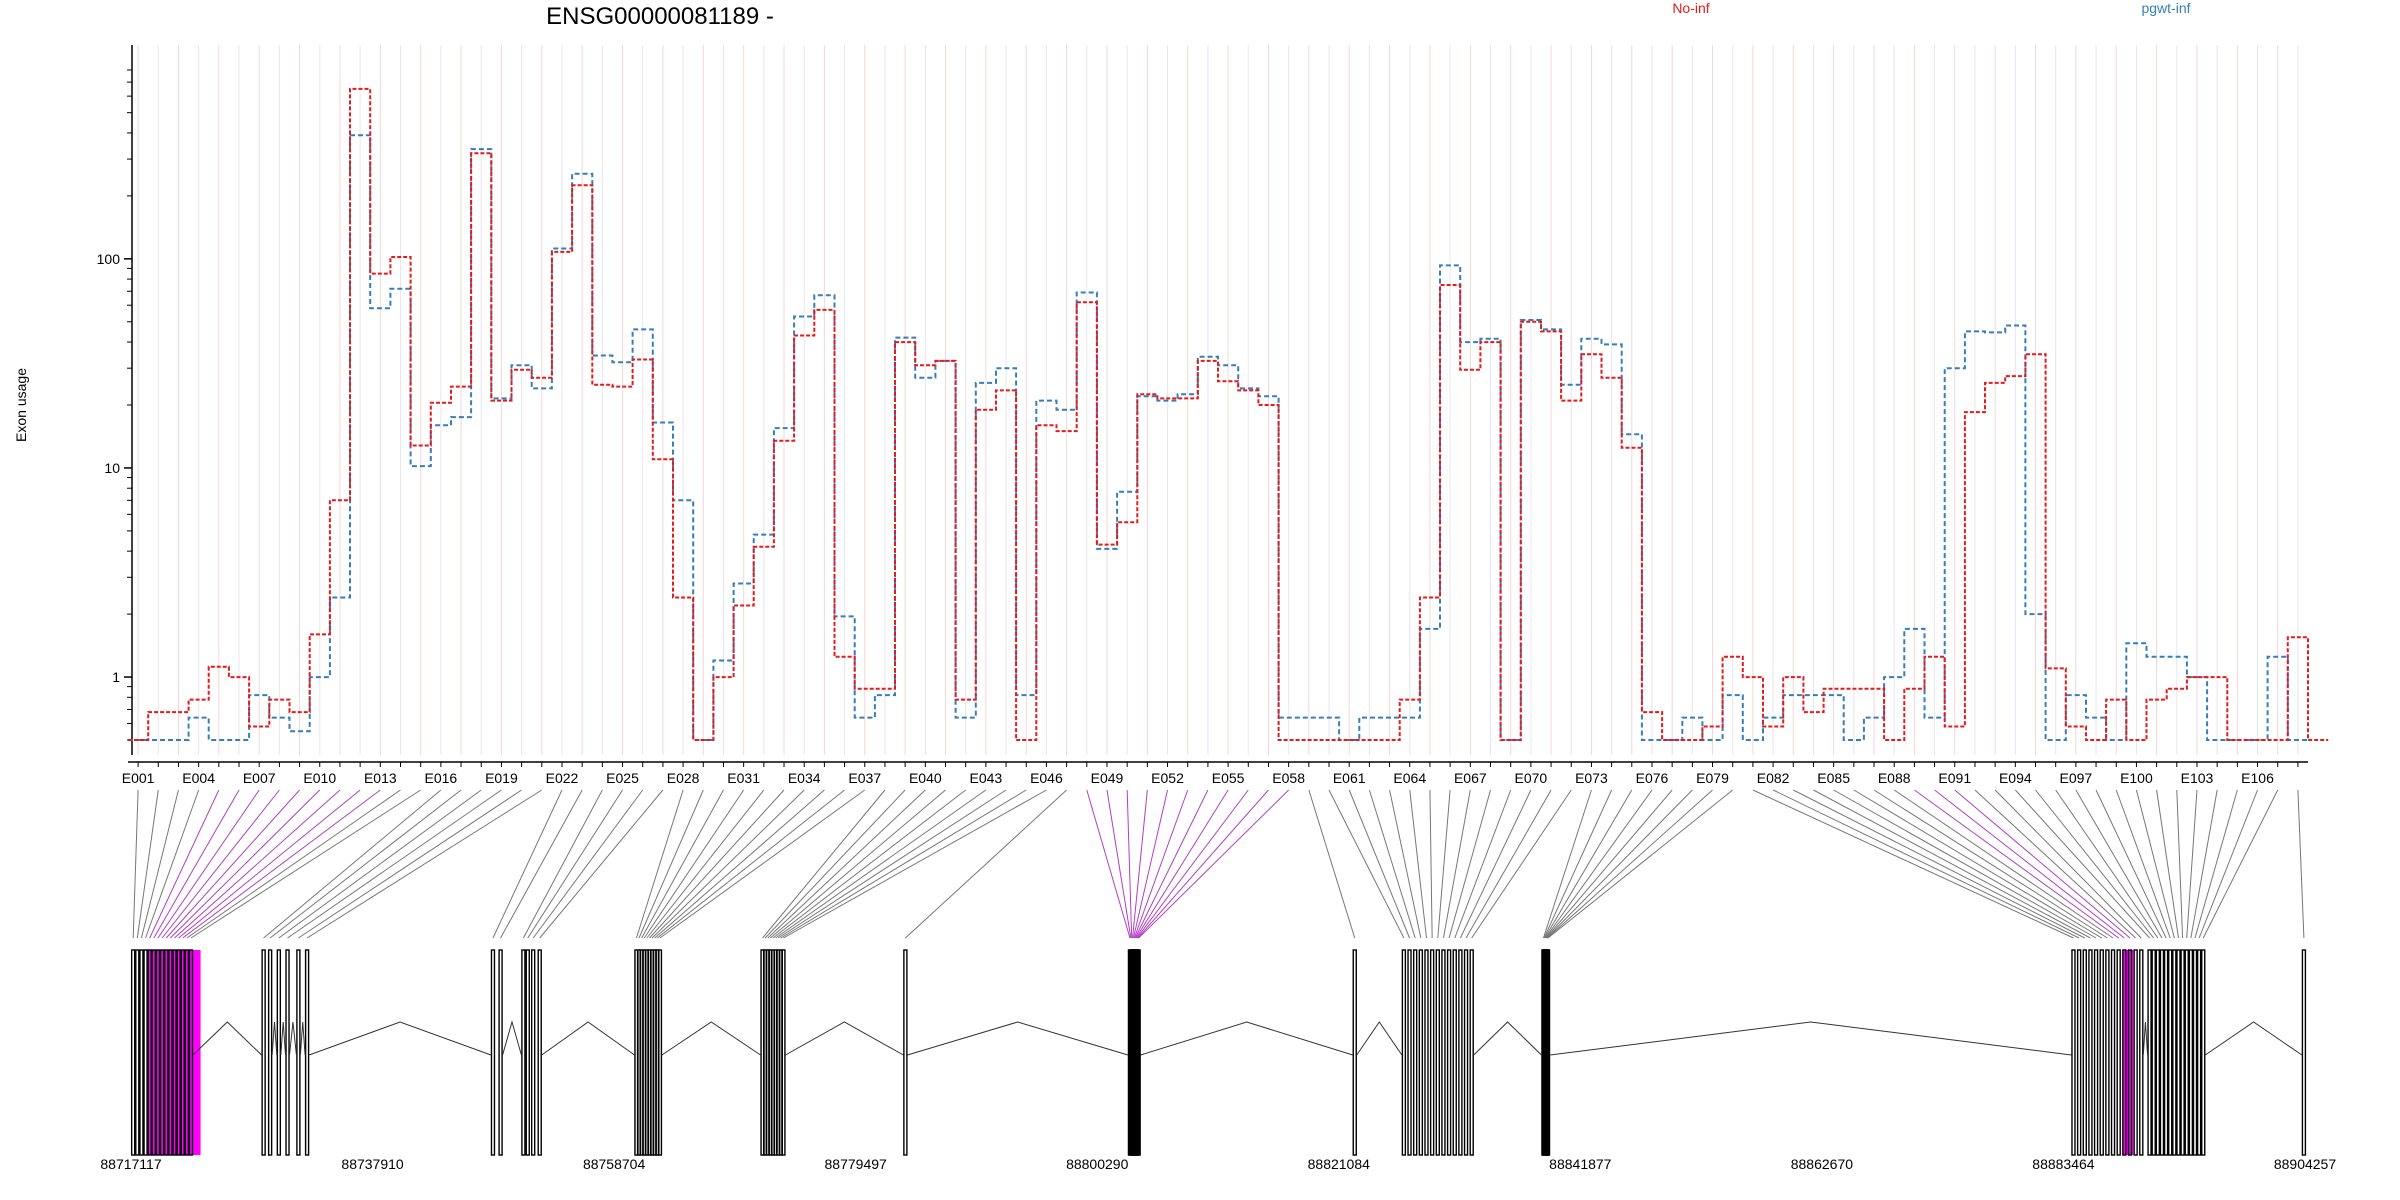  What do you see at coordinates (116, 677) in the screenshot?
I see `y-tick-label: 1` at bounding box center [116, 677].